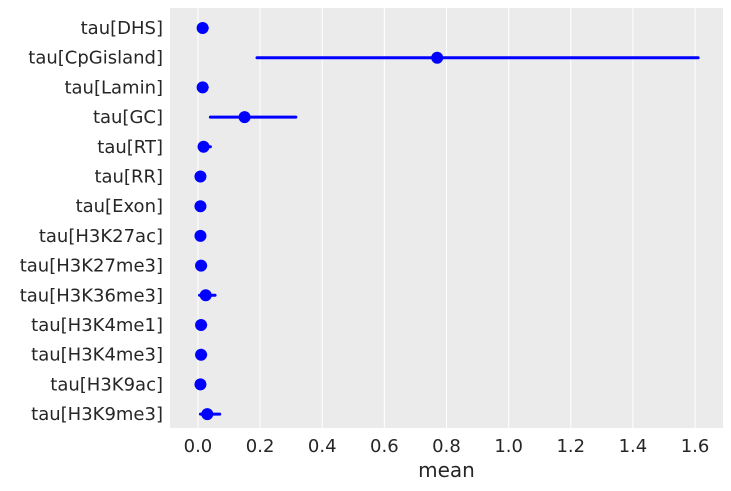 The width and height of the screenshot is (731, 491). Describe the element at coordinates (695, 446) in the screenshot. I see `x-tick-label: 1.6` at that location.